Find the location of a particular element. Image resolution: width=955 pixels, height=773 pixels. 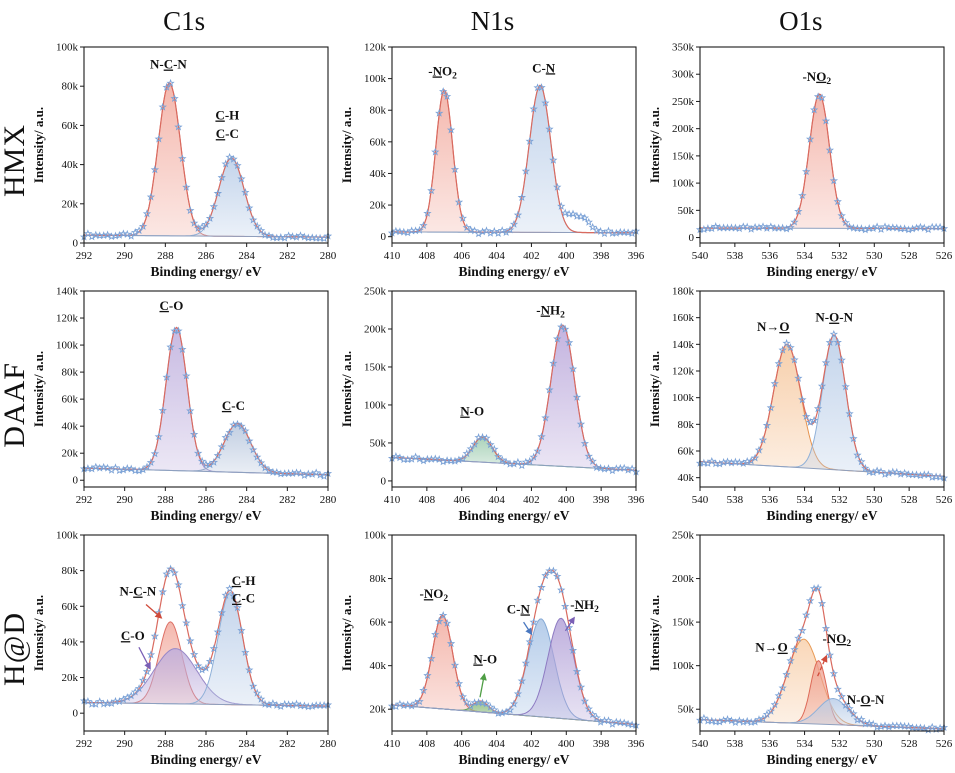

column-title-o1s: O1s is located at coordinates (801, 21).